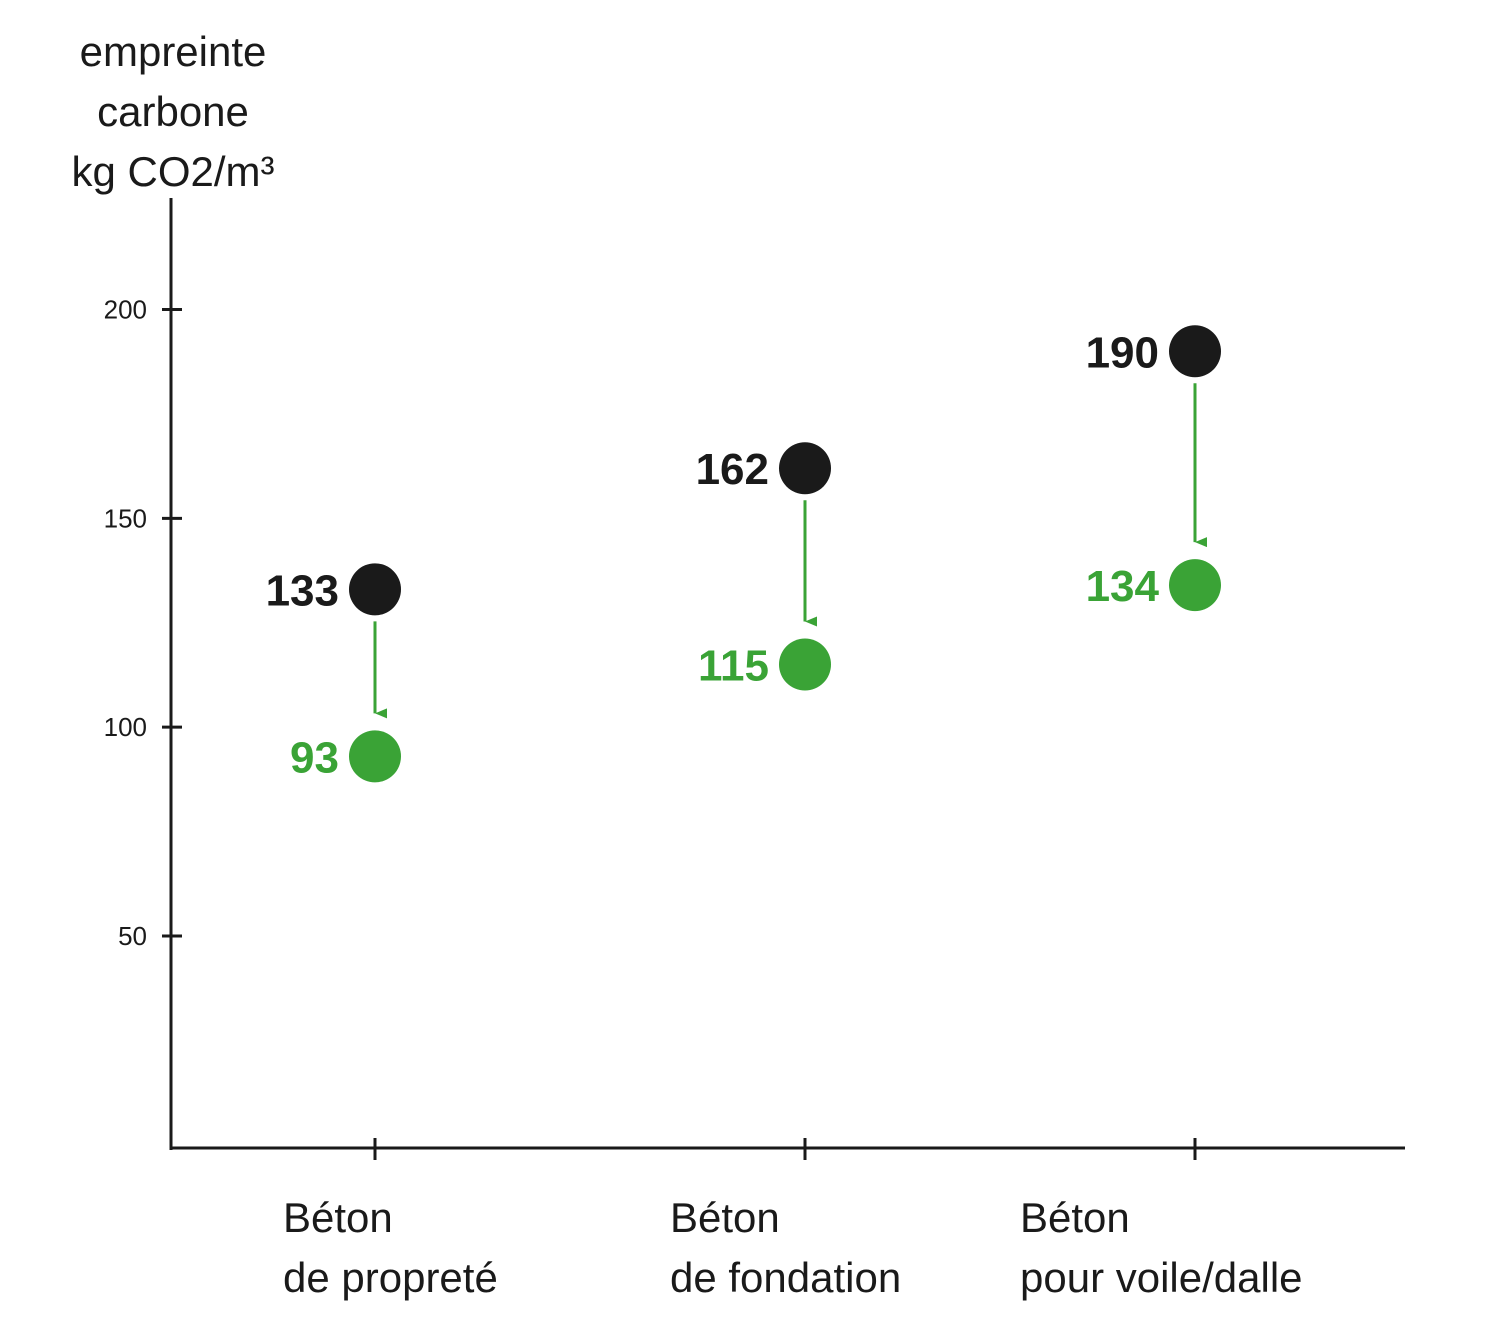 This screenshot has height=1322, width=1485. I want to click on y-axis-title: empreinte carbone kg CO2/m³, so click(172, 111).